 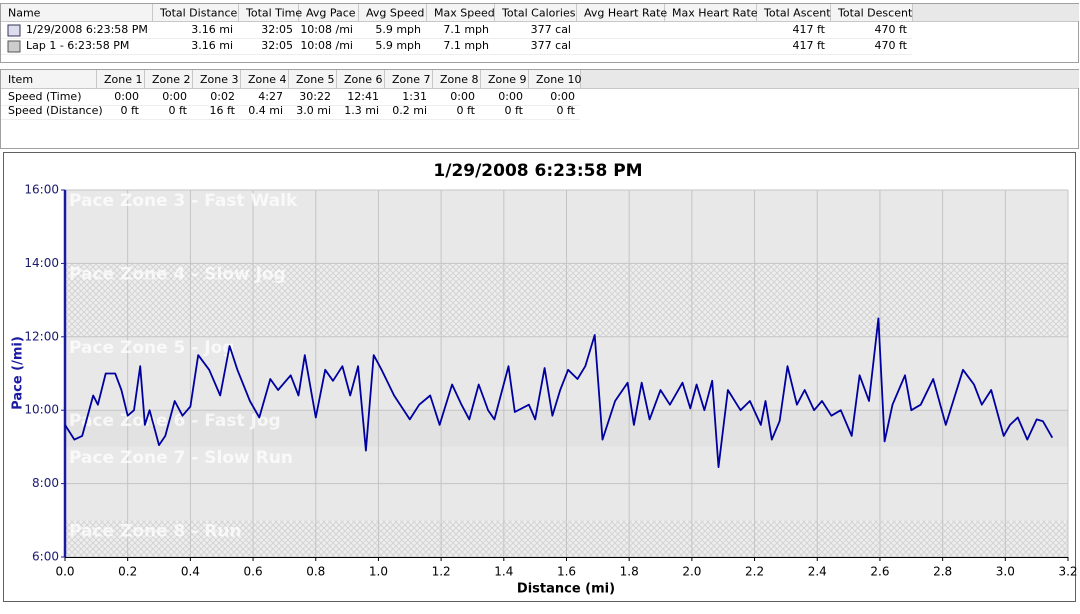 What do you see at coordinates (123, 79) in the screenshot?
I see `column-header: Zone 1` at bounding box center [123, 79].